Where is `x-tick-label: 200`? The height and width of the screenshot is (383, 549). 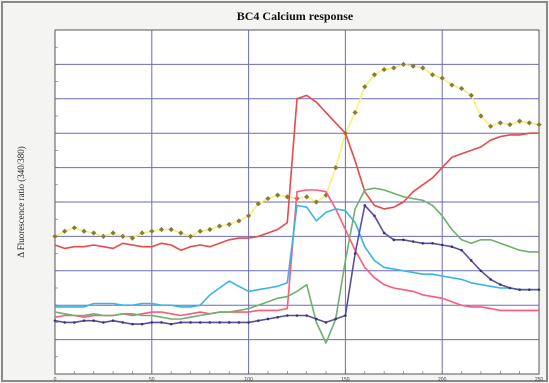 x-tick-label: 200 is located at coordinates (442, 380).